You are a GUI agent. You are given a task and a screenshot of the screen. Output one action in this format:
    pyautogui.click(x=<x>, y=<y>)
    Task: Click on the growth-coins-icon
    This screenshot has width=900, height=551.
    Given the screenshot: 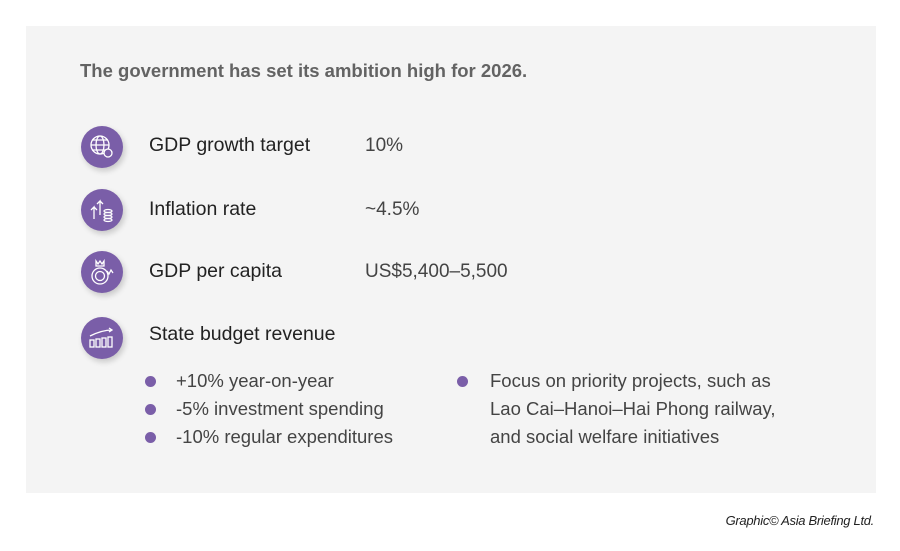 What is the action you would take?
    pyautogui.click(x=102, y=210)
    